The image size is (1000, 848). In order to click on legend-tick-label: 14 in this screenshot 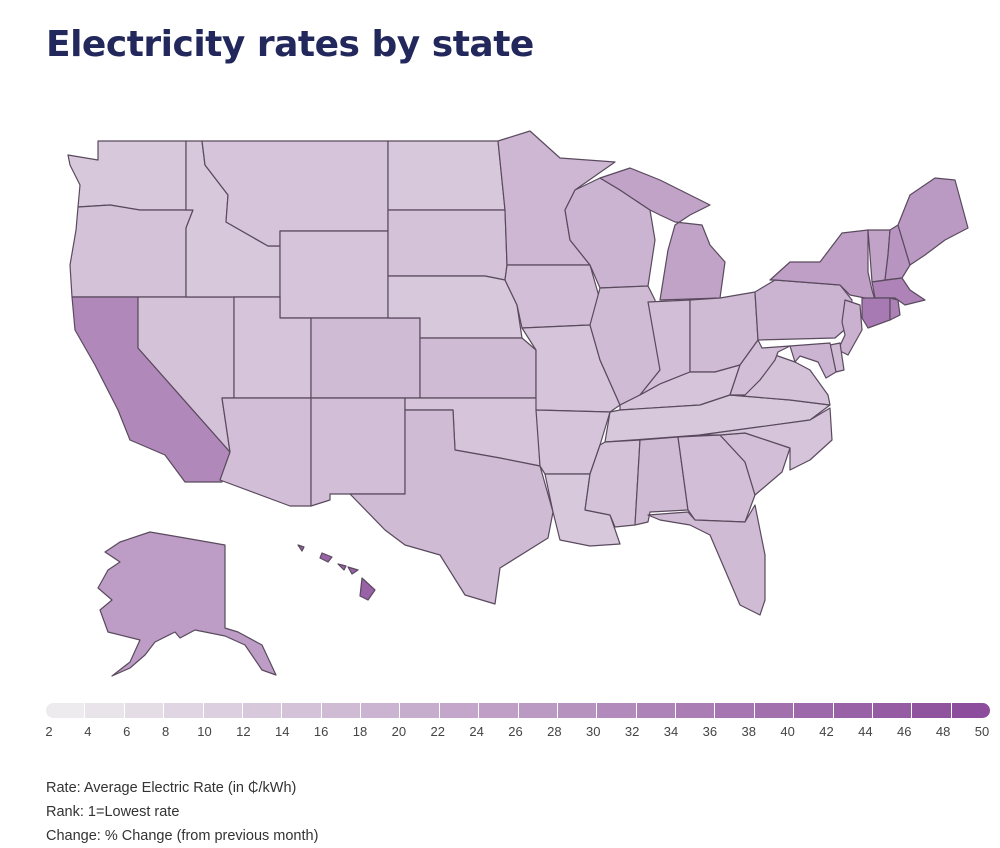, I will do `click(282, 731)`.